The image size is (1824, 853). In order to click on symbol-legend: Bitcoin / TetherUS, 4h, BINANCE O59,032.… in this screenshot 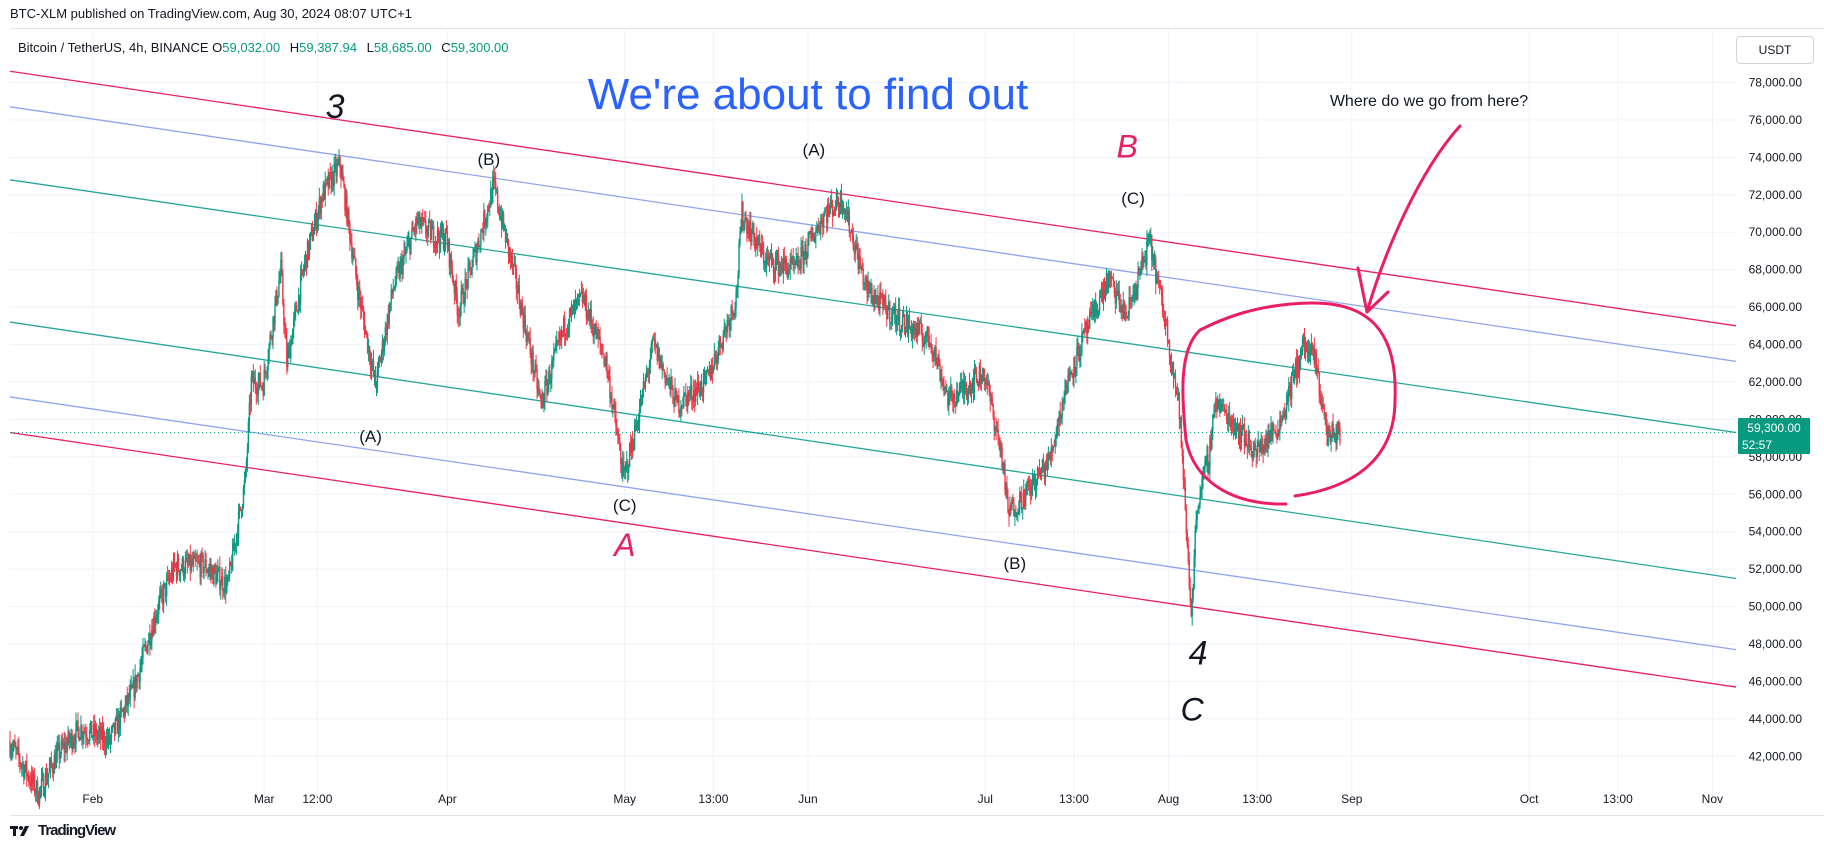, I will do `click(266, 47)`.